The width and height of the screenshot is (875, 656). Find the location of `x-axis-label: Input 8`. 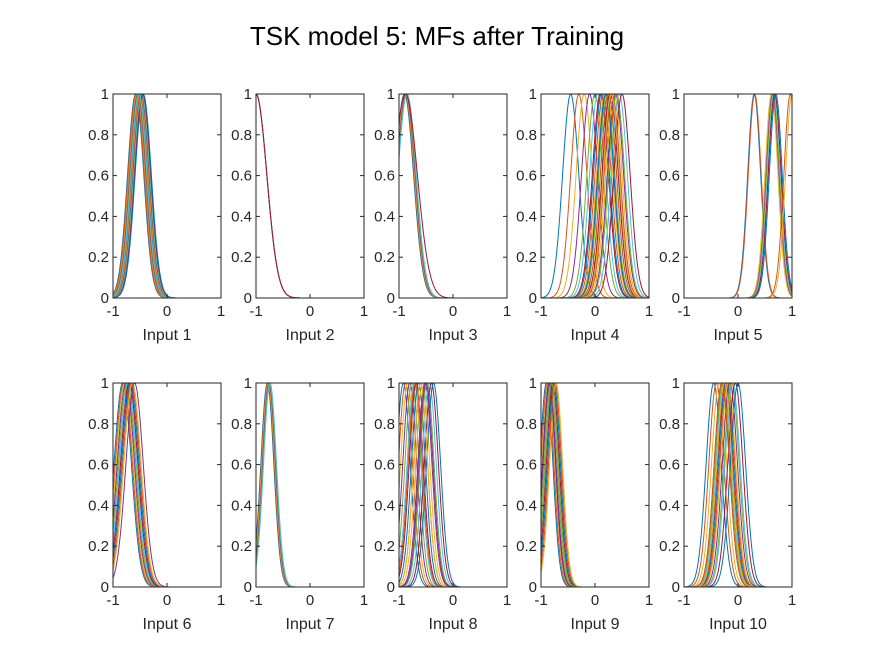

x-axis-label: Input 8 is located at coordinates (453, 624).